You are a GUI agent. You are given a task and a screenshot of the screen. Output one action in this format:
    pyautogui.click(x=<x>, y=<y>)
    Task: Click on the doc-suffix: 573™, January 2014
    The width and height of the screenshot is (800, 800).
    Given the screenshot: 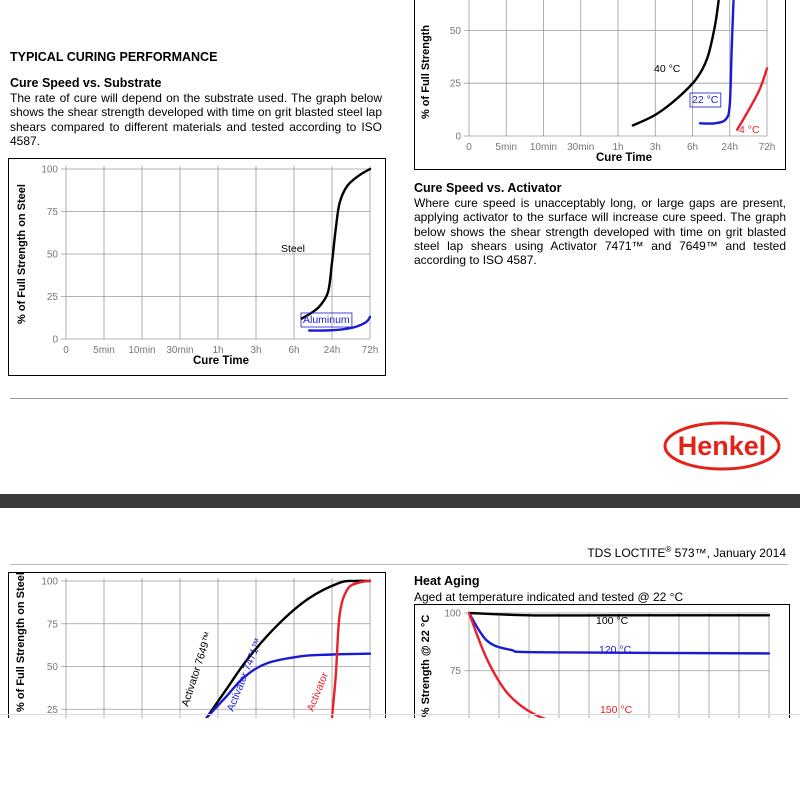 What is the action you would take?
    pyautogui.click(x=728, y=553)
    